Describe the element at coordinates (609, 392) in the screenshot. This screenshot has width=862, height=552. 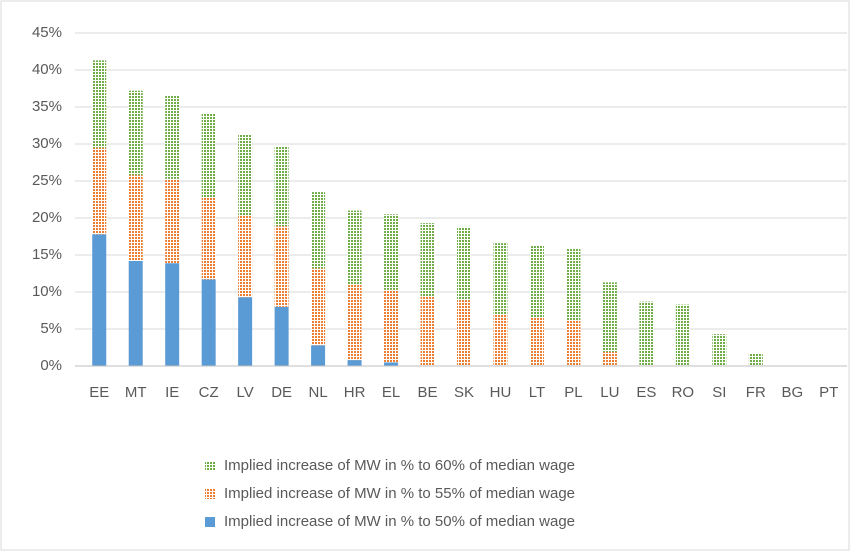
I see `x-tick-label: LU` at that location.